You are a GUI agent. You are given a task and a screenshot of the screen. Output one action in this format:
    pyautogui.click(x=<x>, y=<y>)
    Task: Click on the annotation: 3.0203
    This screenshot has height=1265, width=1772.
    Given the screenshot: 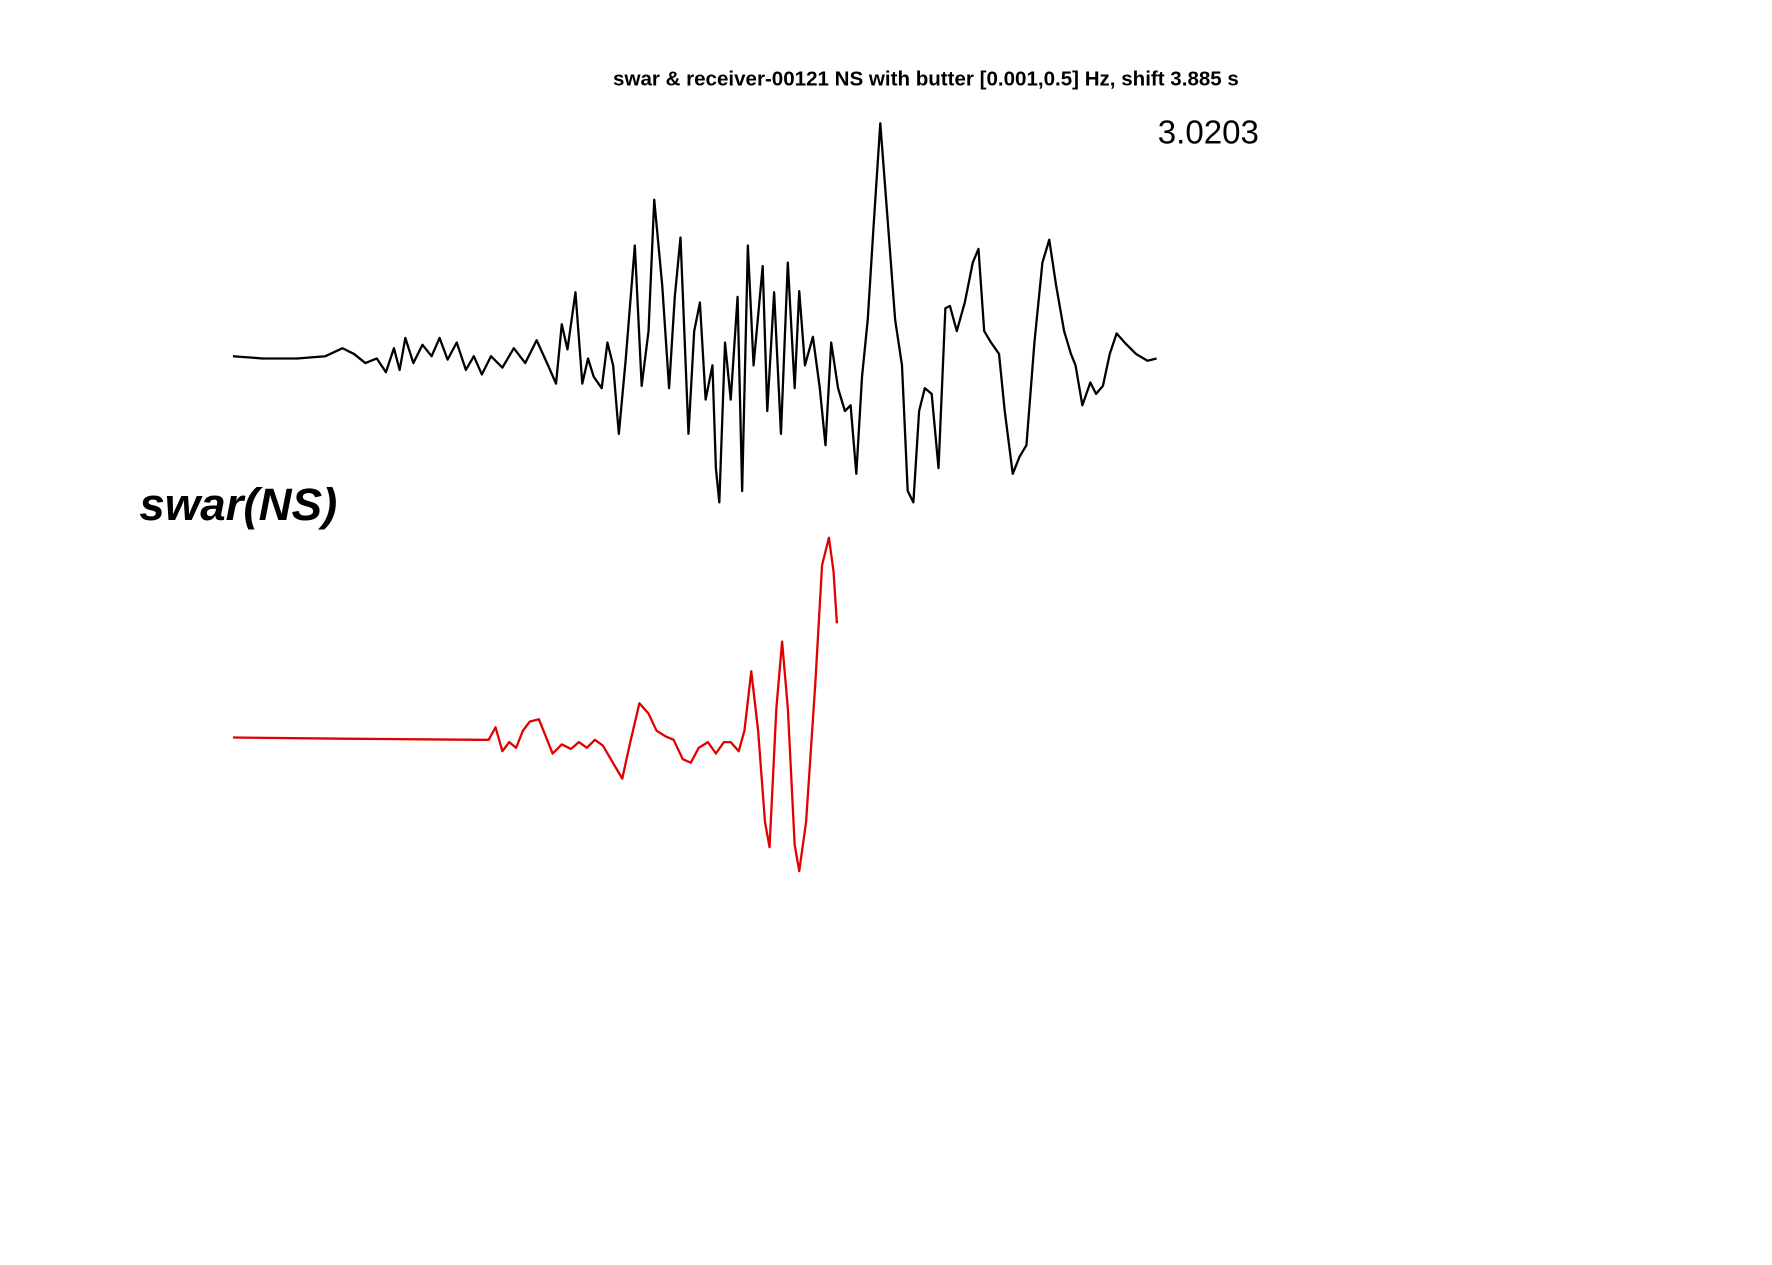 What is the action you would take?
    pyautogui.click(x=1208, y=132)
    